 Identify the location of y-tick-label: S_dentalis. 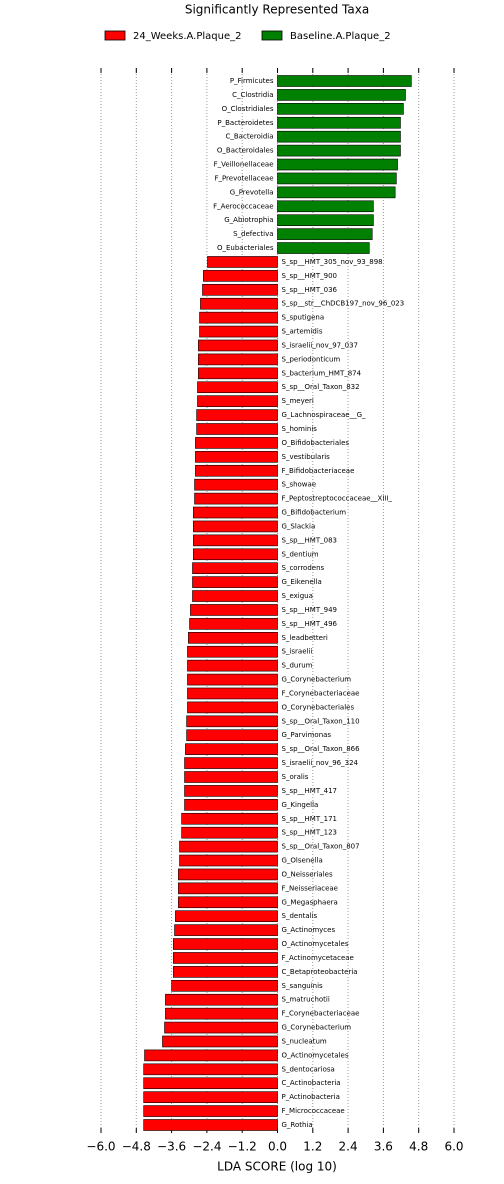
(300, 916).